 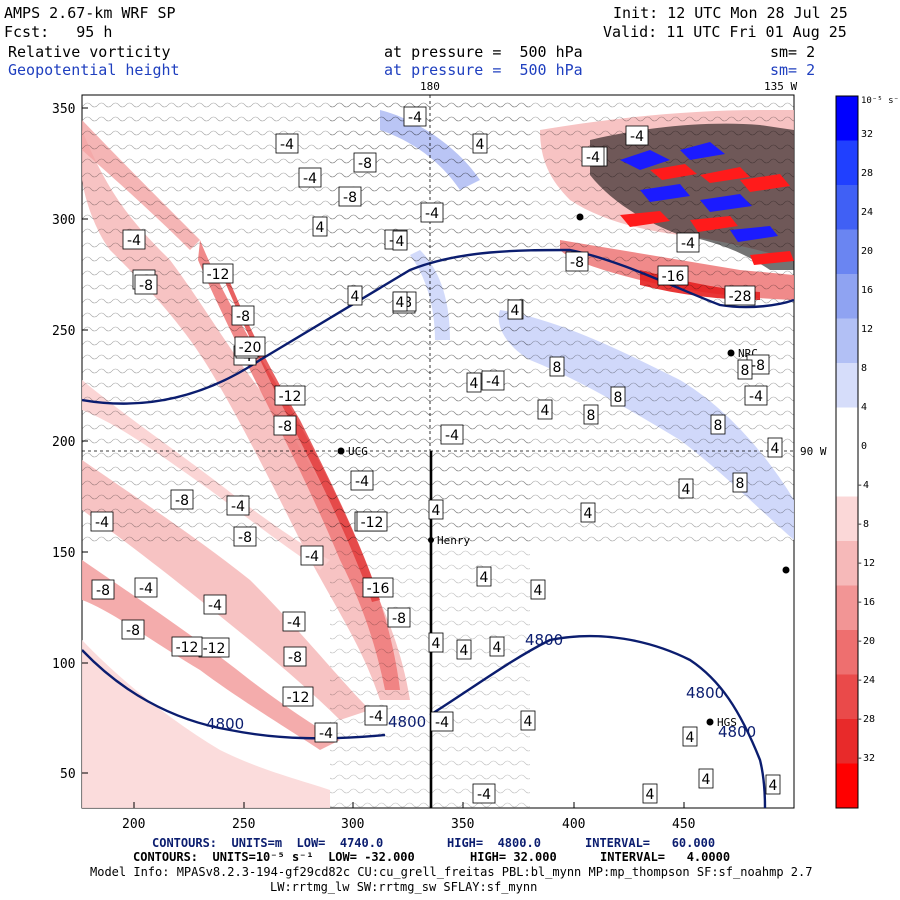 I want to click on field2-smoothing: sm= 2, so click(x=793, y=70).